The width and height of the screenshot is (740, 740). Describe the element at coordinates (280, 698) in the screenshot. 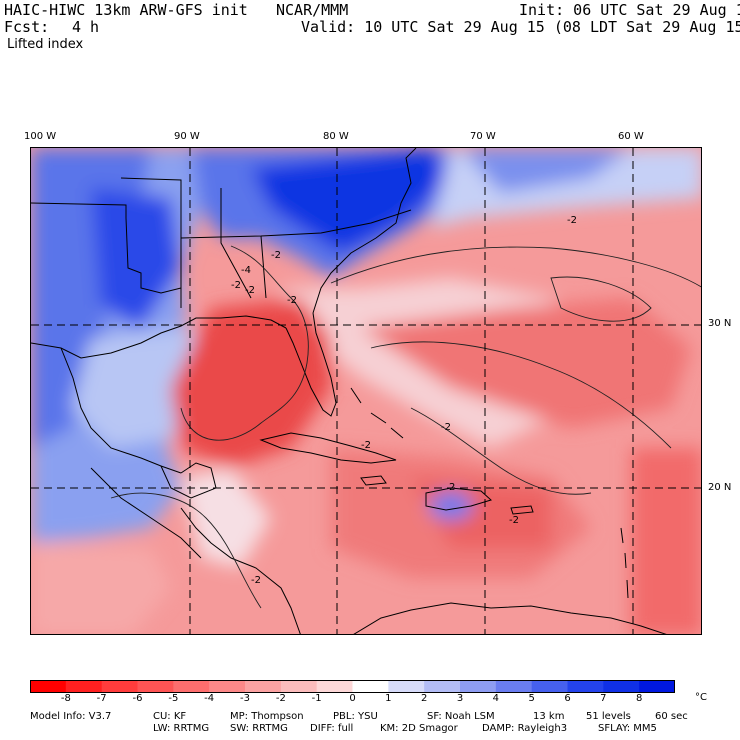

I see `colorbar-tick-label: -2` at that location.